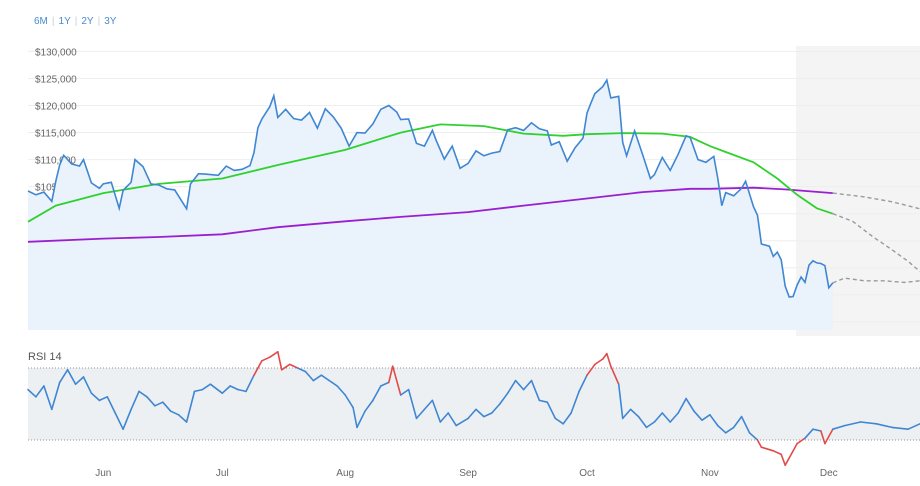 Image resolution: width=920 pixels, height=486 pixels. I want to click on rsi-band, so click(474, 404).